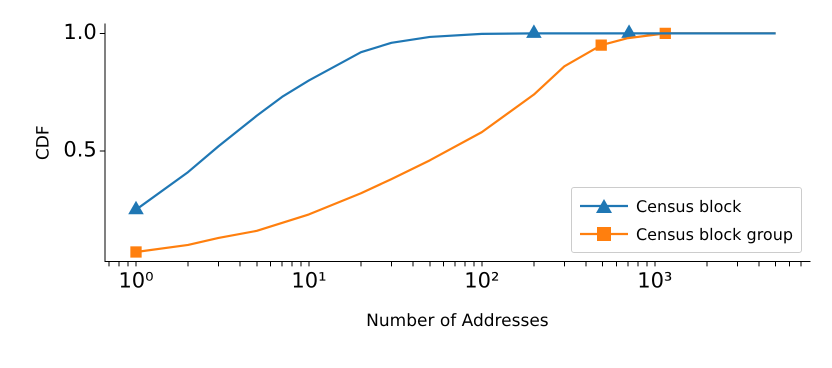  What do you see at coordinates (689, 206) in the screenshot?
I see `legend-label: Census block` at bounding box center [689, 206].